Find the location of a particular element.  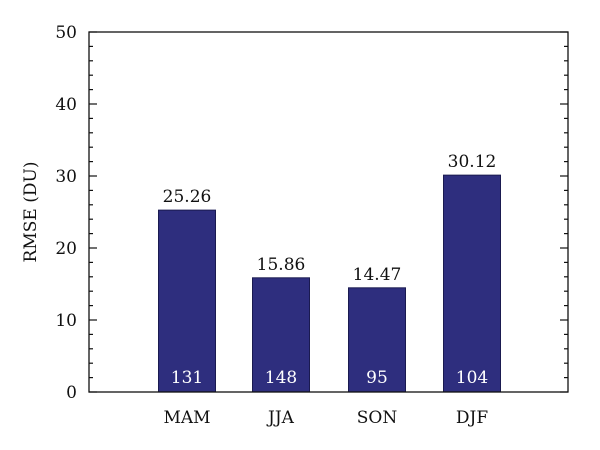

x-axis-tick-labels: MAM JJA SON DJF is located at coordinates (325, 418).